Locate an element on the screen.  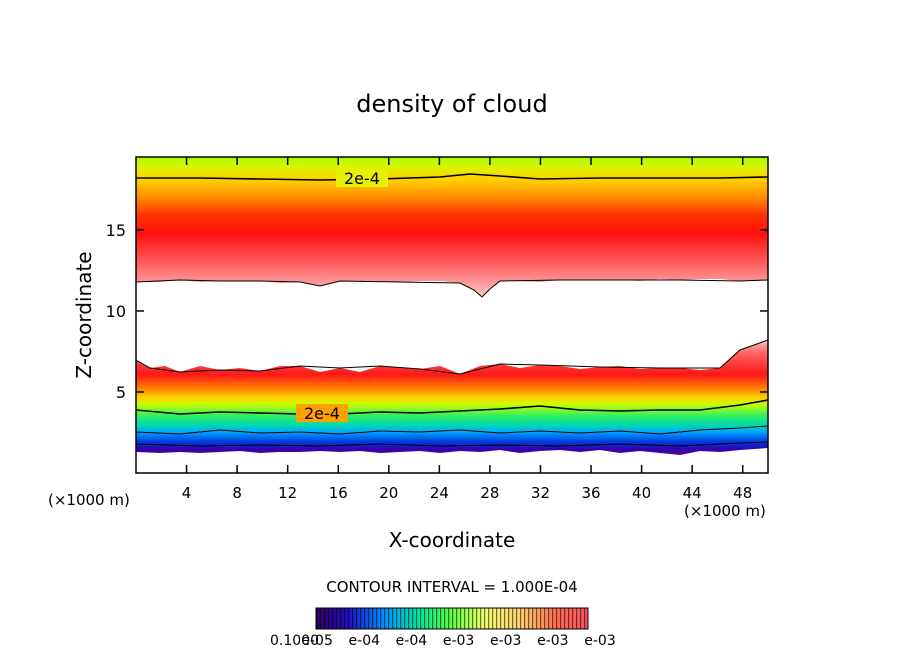
x-tick-label-1: 8 is located at coordinates (237, 493).